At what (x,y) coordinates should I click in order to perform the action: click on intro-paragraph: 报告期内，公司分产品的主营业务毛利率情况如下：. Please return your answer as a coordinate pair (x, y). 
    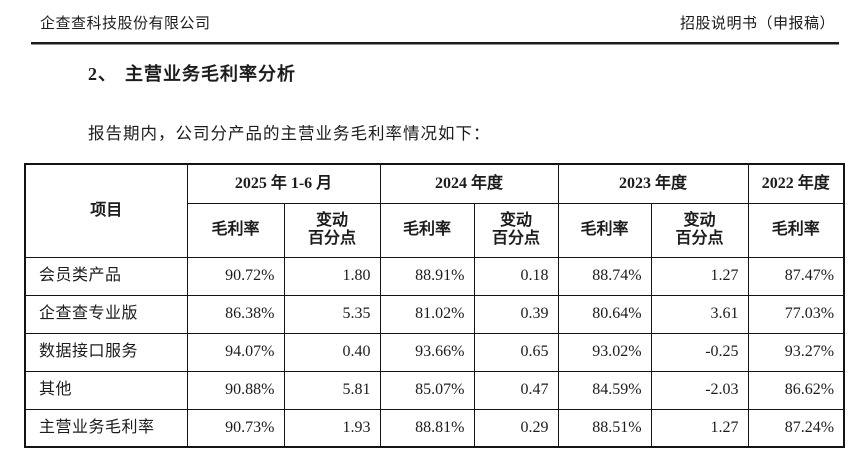
    Looking at the image, I should click on (289, 133).